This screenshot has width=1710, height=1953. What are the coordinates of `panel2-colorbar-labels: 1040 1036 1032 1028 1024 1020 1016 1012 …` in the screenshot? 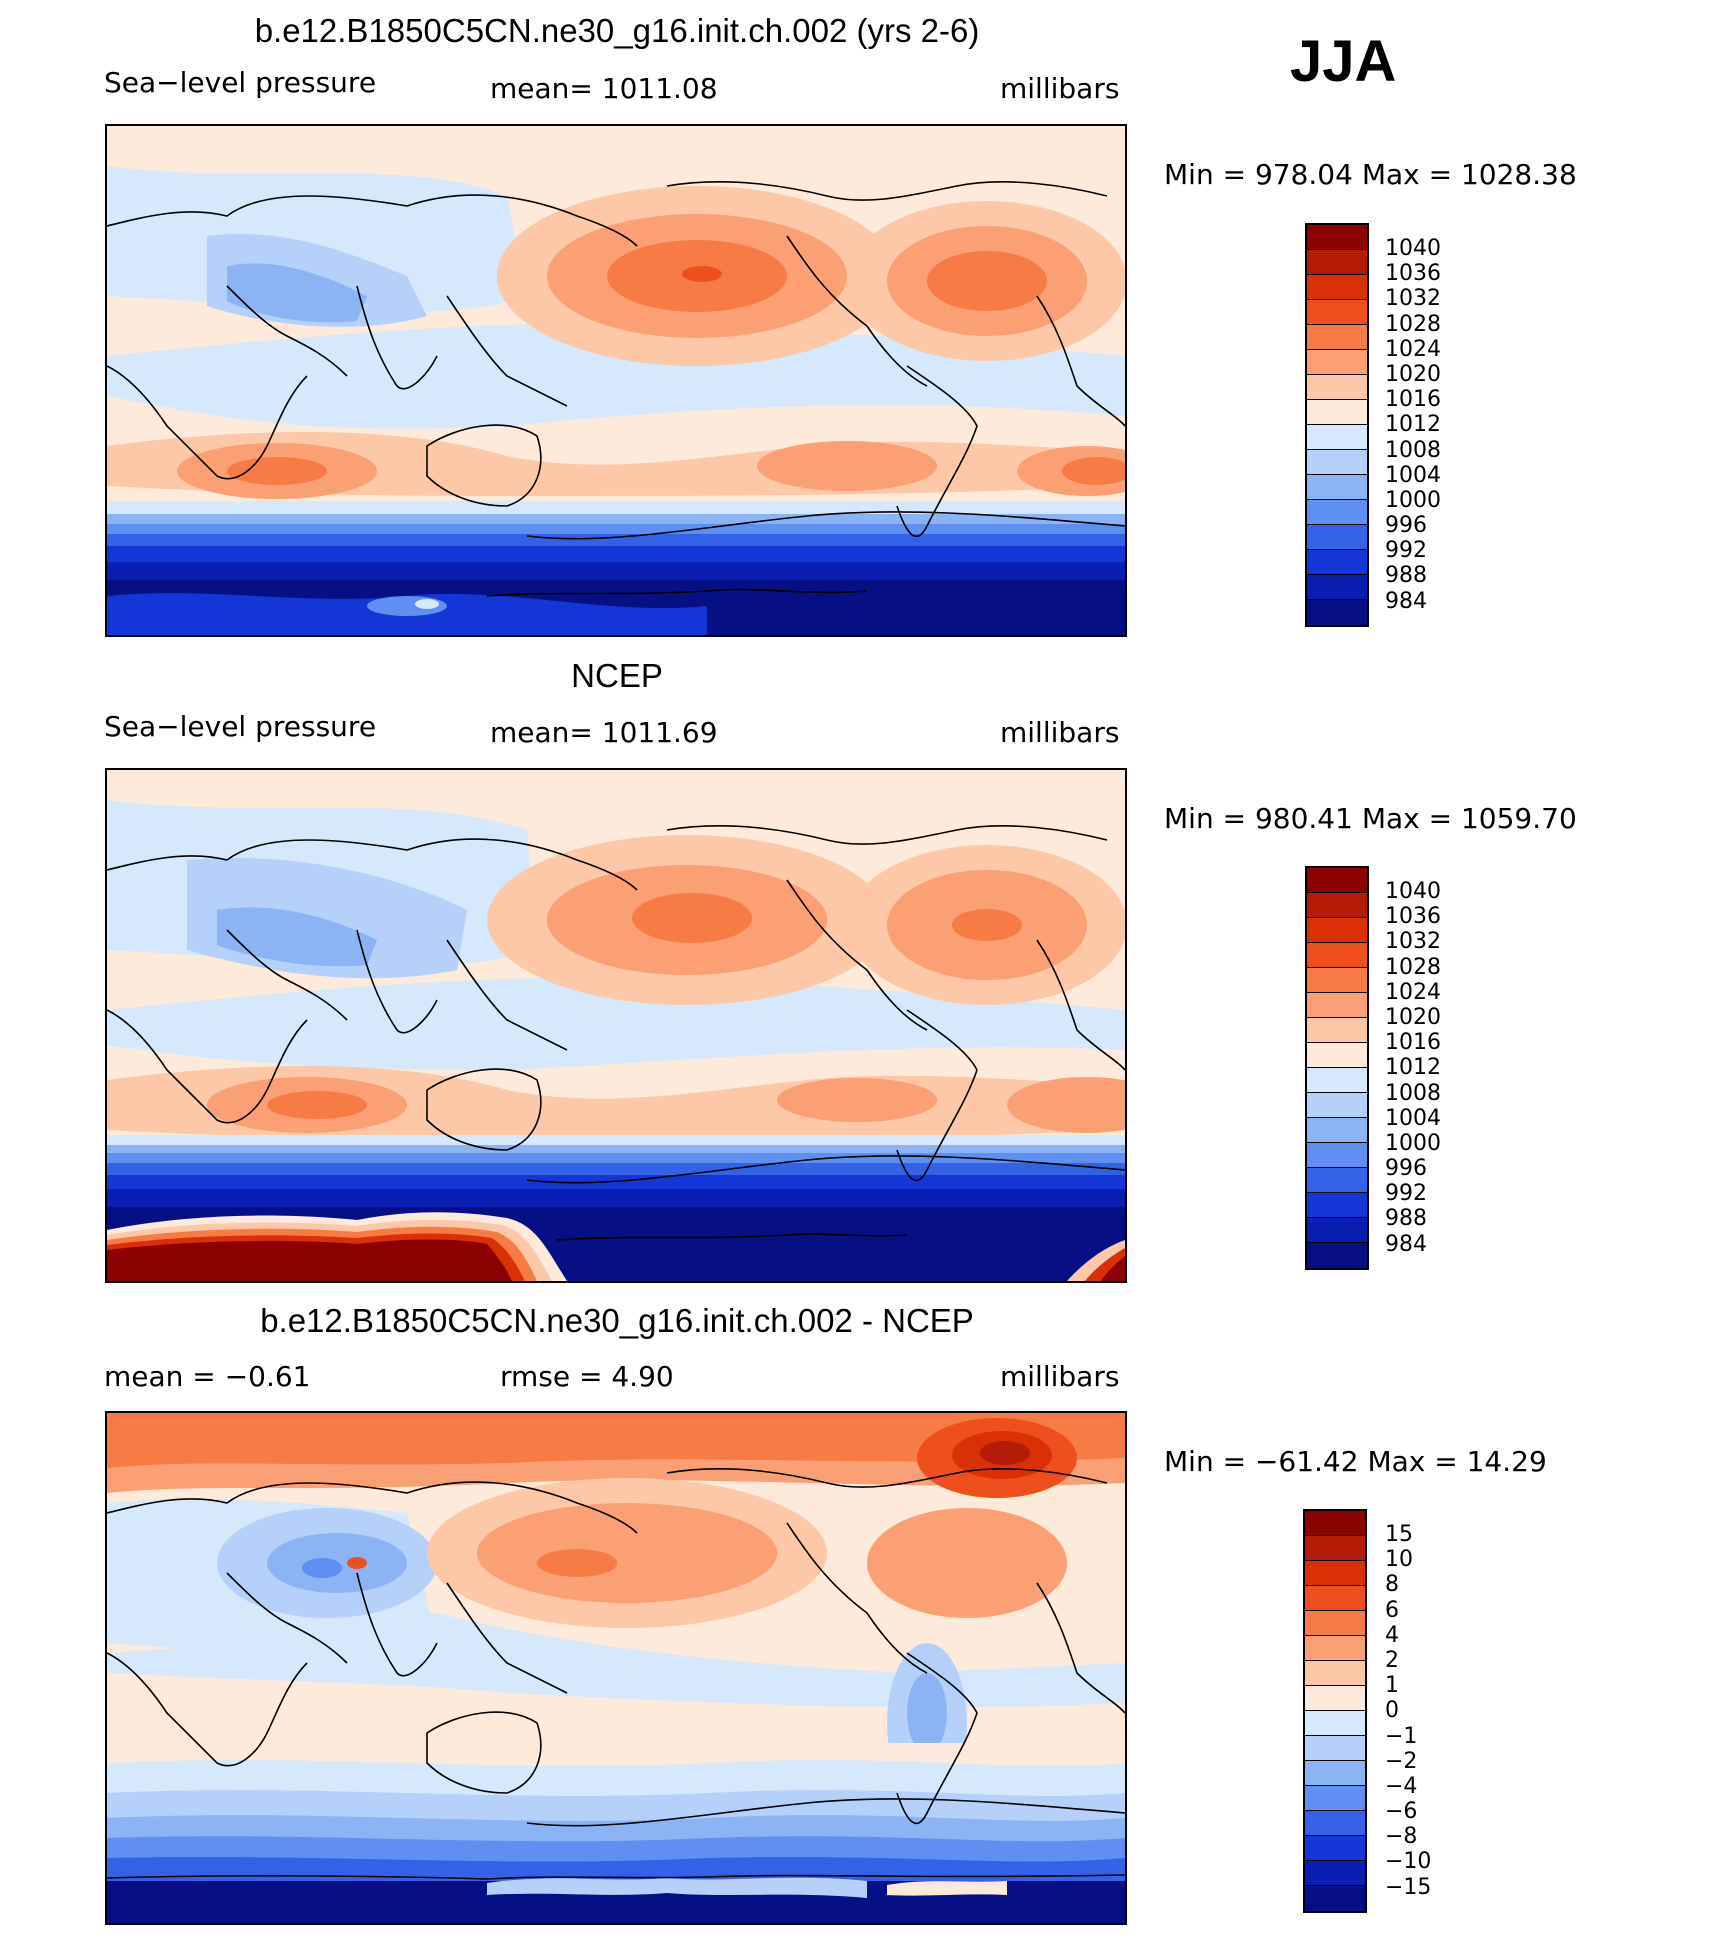 It's located at (1413, 1068).